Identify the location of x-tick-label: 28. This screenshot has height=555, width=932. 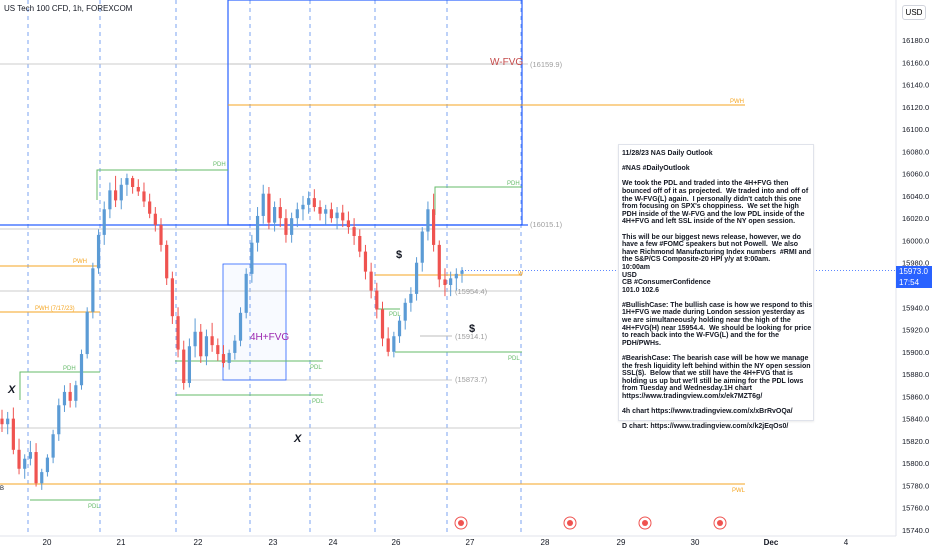
(545, 542).